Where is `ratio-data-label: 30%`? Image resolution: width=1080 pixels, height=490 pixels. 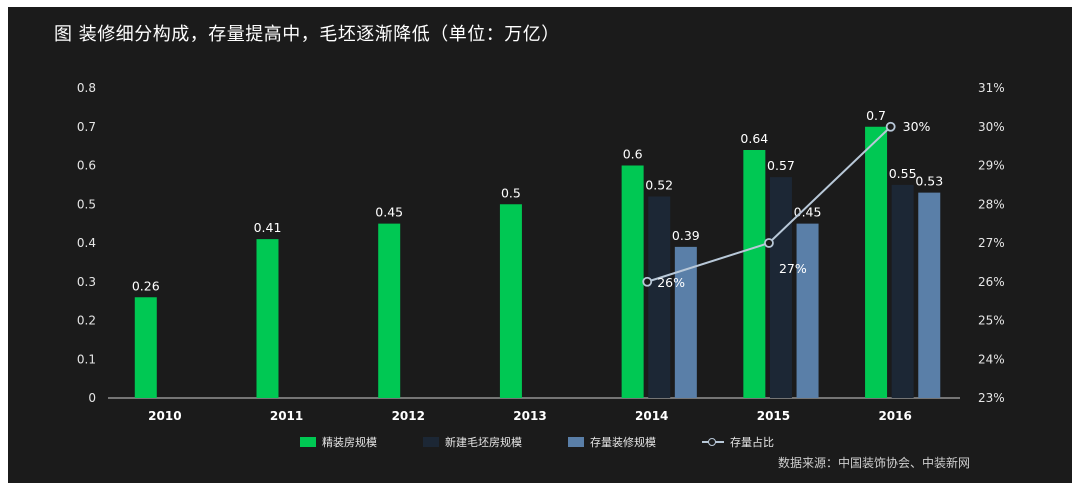 ratio-data-label: 30% is located at coordinates (917, 126).